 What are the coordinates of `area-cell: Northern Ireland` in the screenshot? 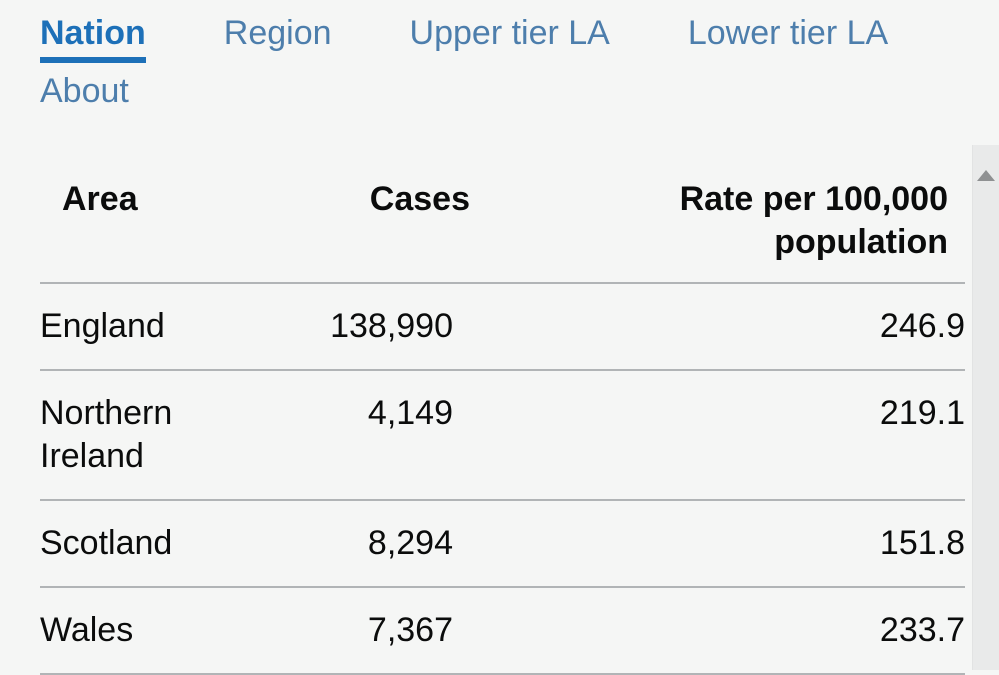 It's located at (140, 435).